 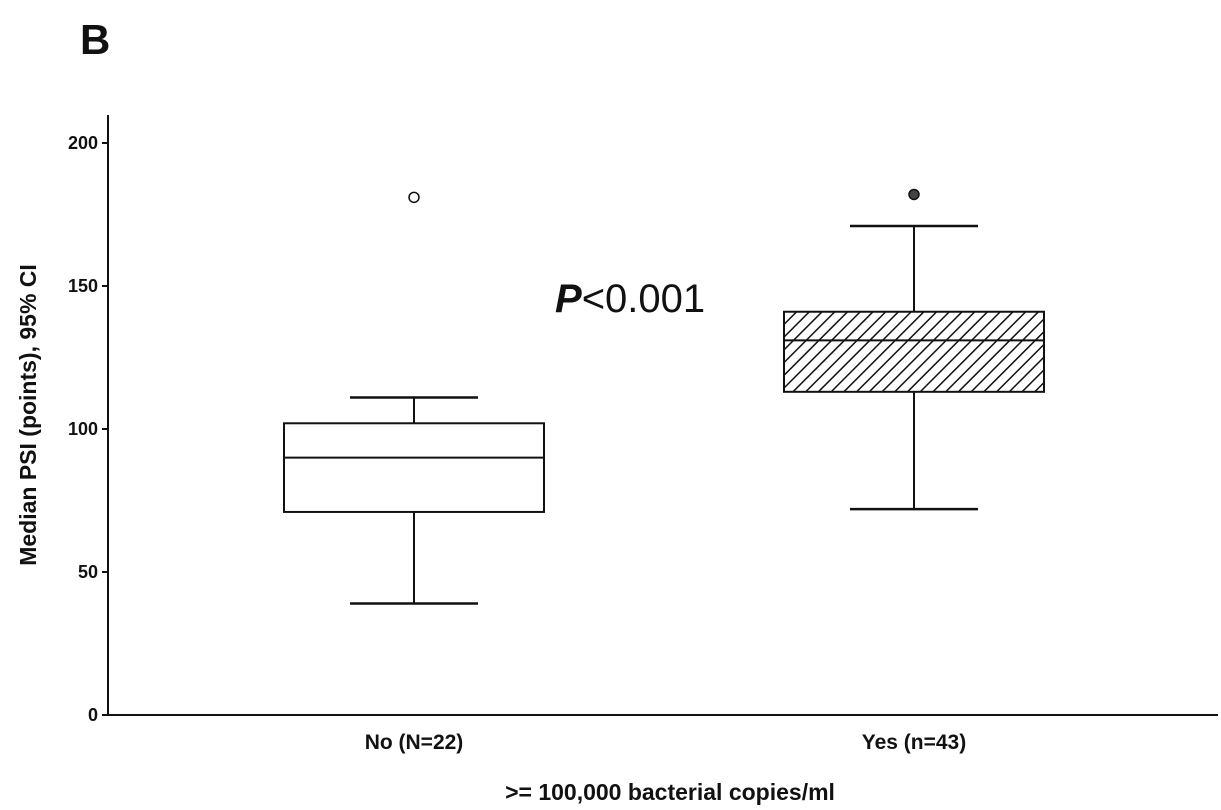 I want to click on box-hatch, so click(x=914, y=351).